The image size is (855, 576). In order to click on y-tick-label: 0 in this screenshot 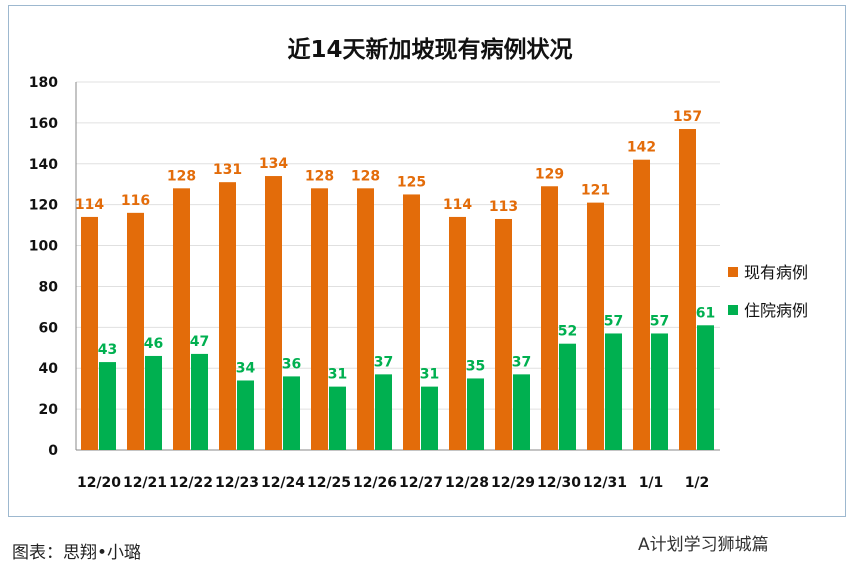, I will do `click(53, 451)`.